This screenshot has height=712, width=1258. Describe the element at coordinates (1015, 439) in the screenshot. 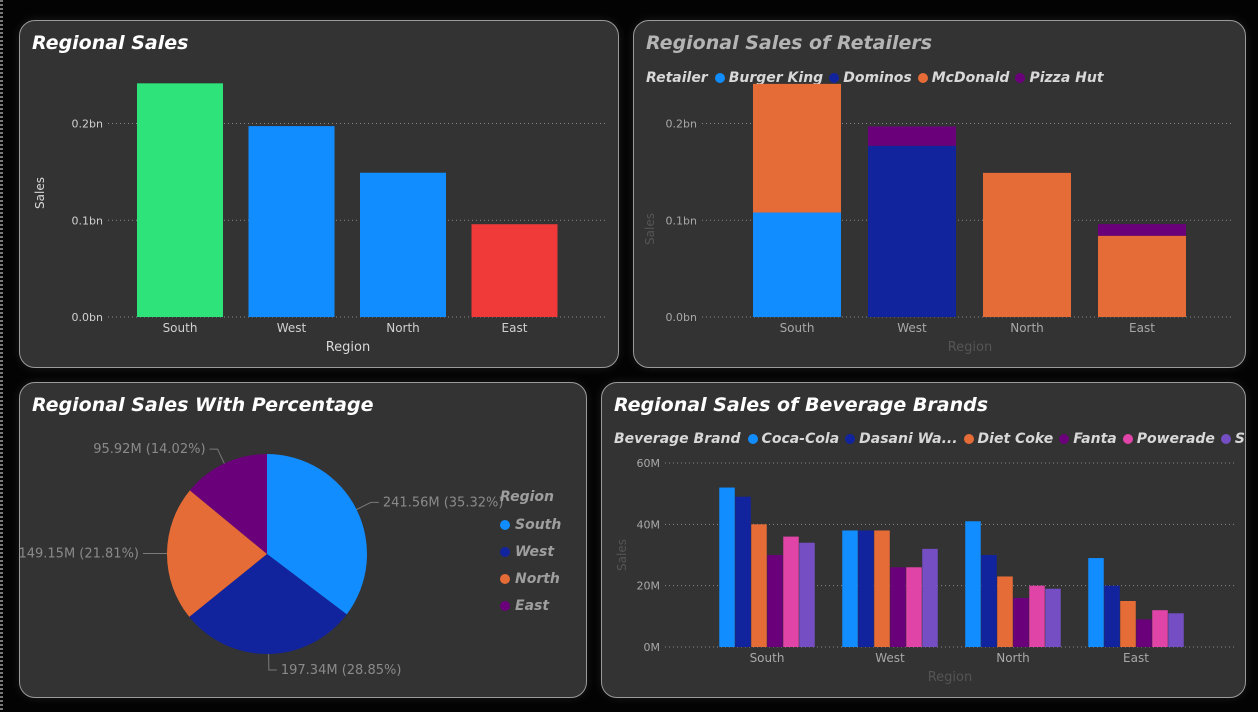

I see `beverage-legend-label: Diet Coke` at that location.